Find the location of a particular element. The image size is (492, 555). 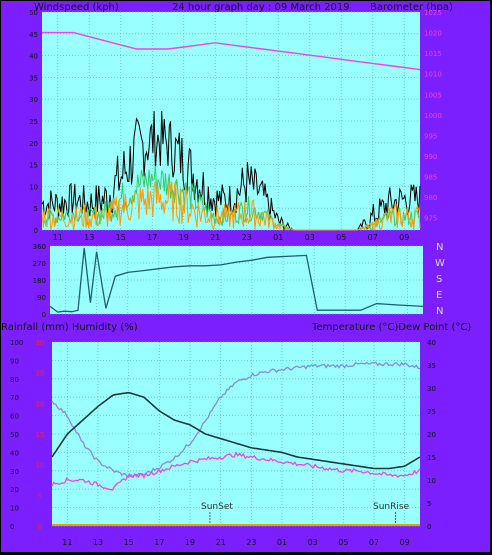

direction-tick-label: 0 is located at coordinates (44, 315).